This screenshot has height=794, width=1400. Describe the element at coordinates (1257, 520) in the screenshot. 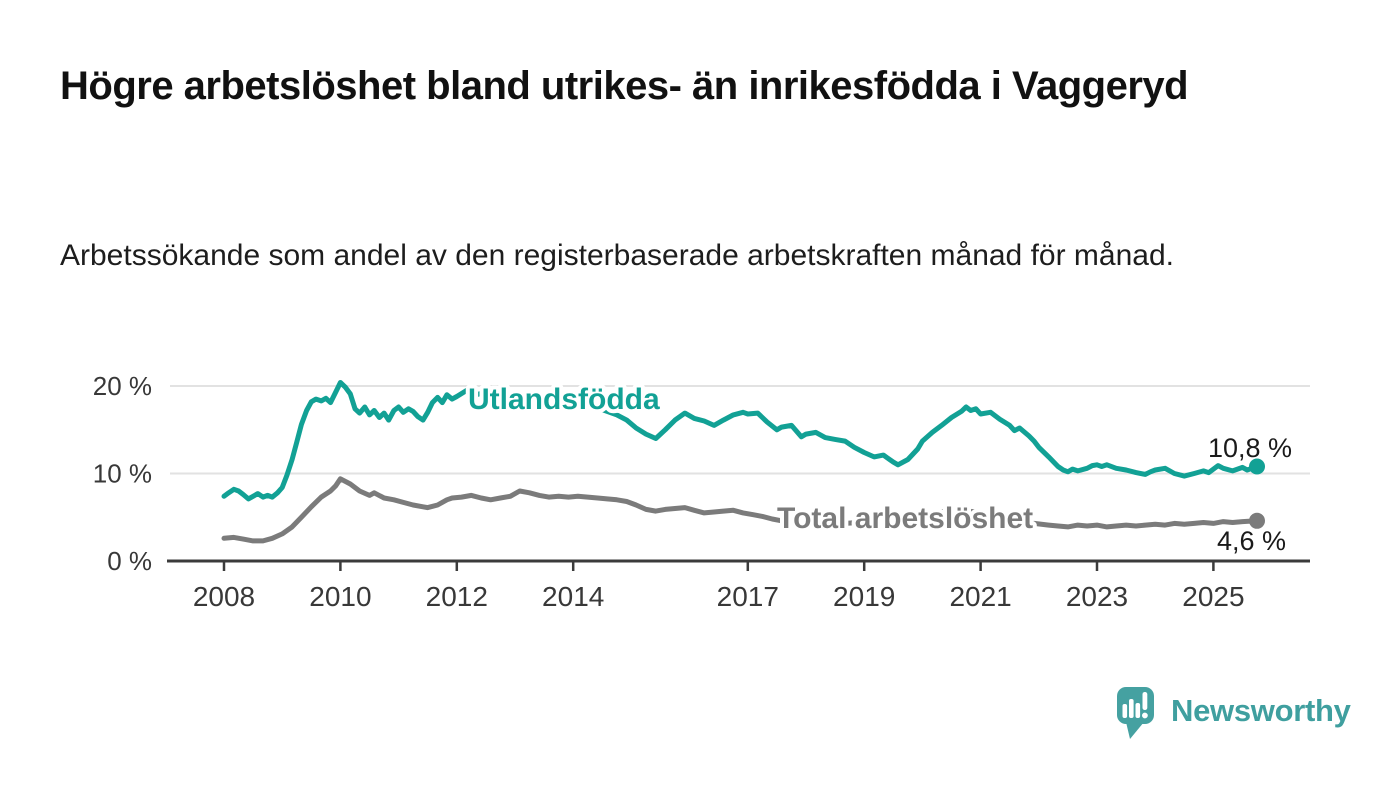

I see `series-end-dot-total-arbetsloshet` at that location.